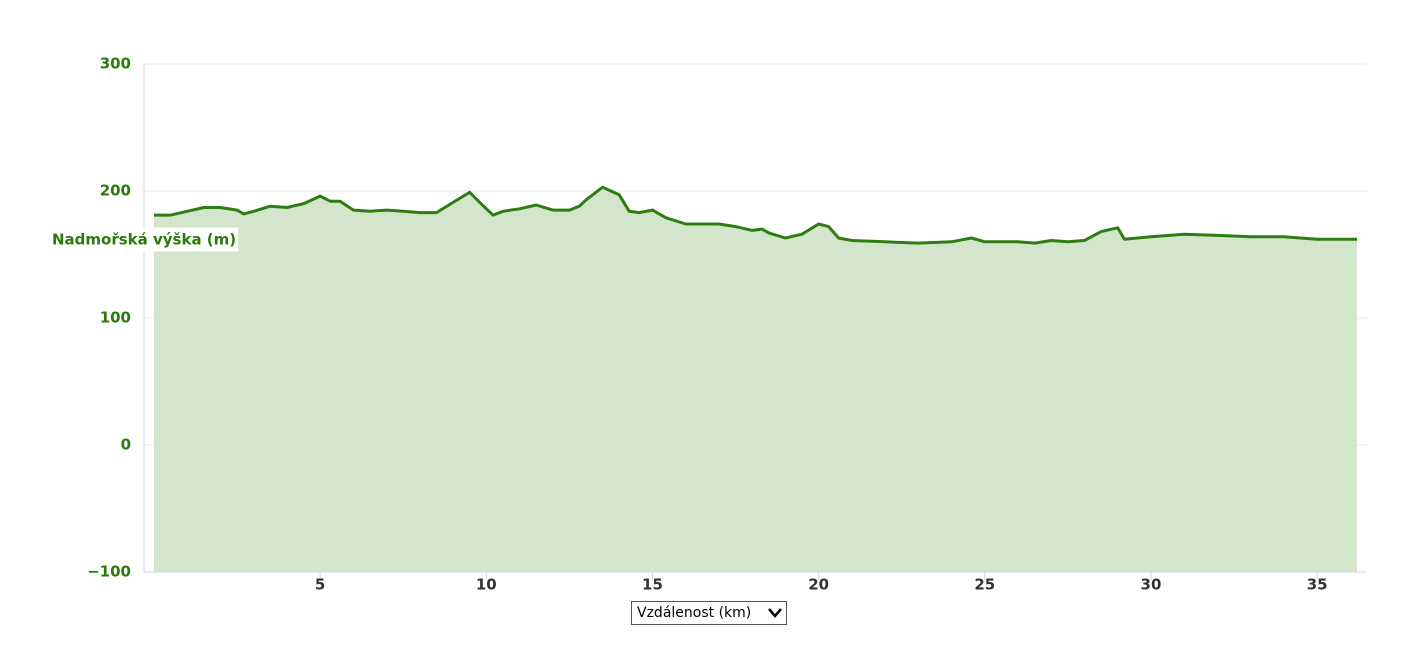 Image resolution: width=1419 pixels, height=659 pixels. Describe the element at coordinates (984, 585) in the screenshot. I see `x-tick-label: 25` at that location.